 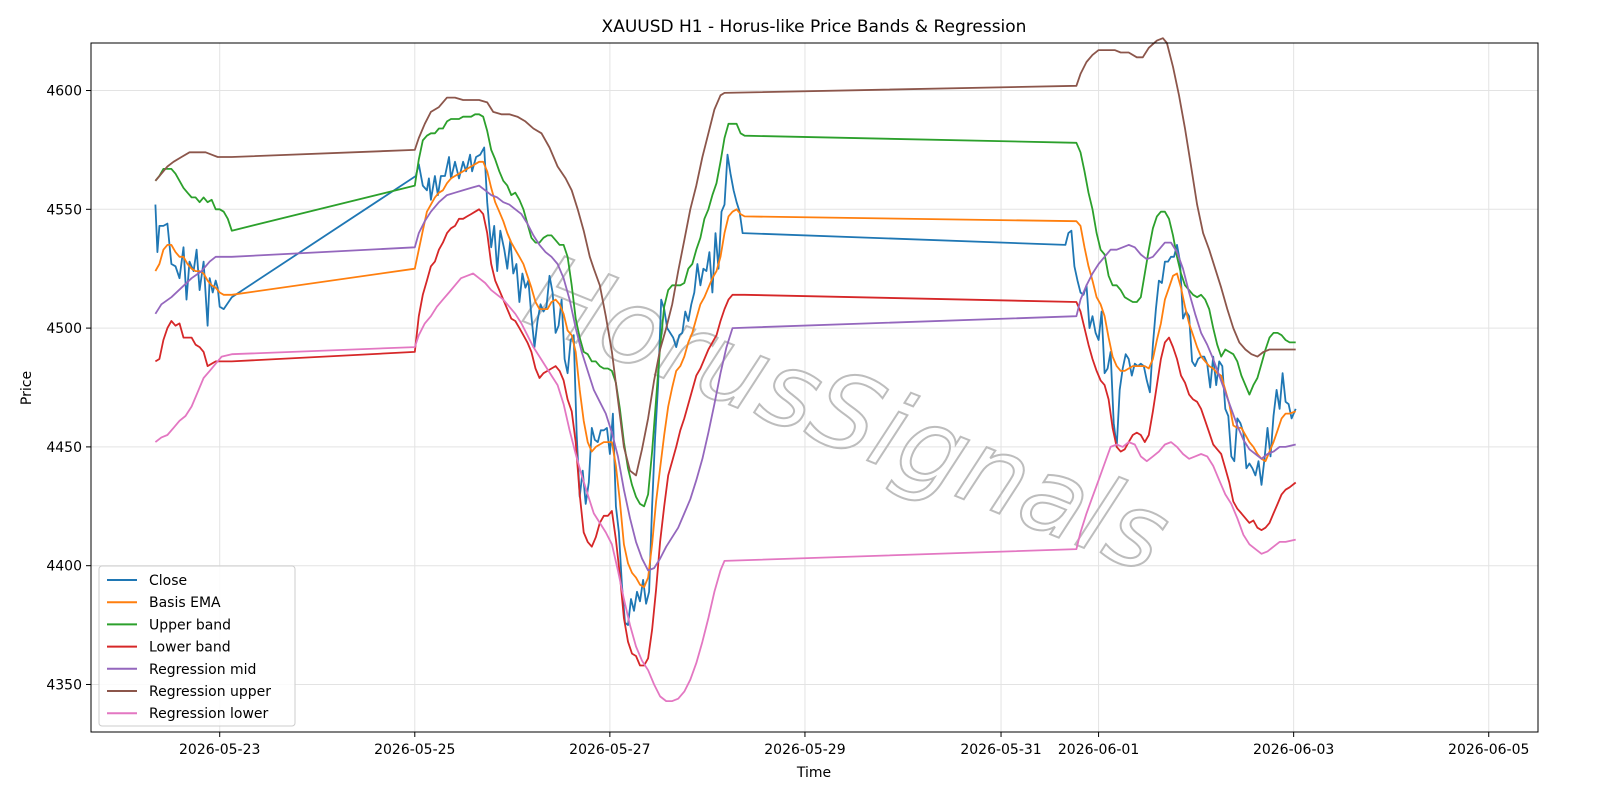 I want to click on y-tick-label: 4500, so click(x=64, y=329).